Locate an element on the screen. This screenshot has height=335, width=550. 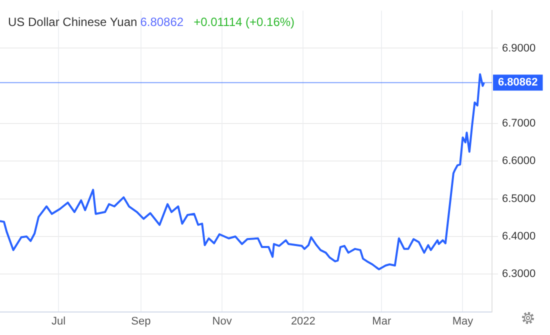
ref-line-label: 6.80862 is located at coordinates (518, 82).